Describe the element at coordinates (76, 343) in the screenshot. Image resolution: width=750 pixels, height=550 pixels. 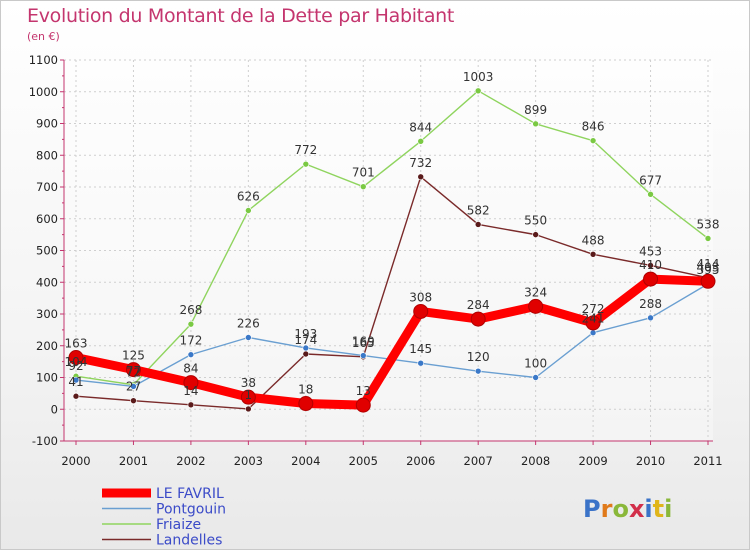
I see `data-label: 163` at that location.